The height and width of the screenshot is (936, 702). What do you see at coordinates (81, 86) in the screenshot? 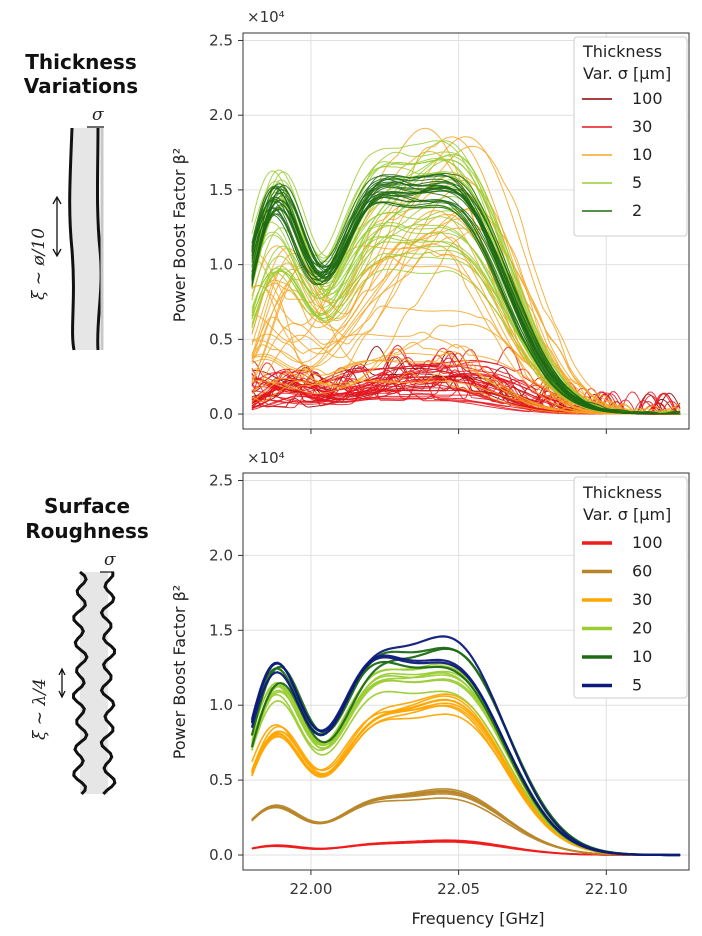
I see `side-title-line-2: Variations` at bounding box center [81, 86].